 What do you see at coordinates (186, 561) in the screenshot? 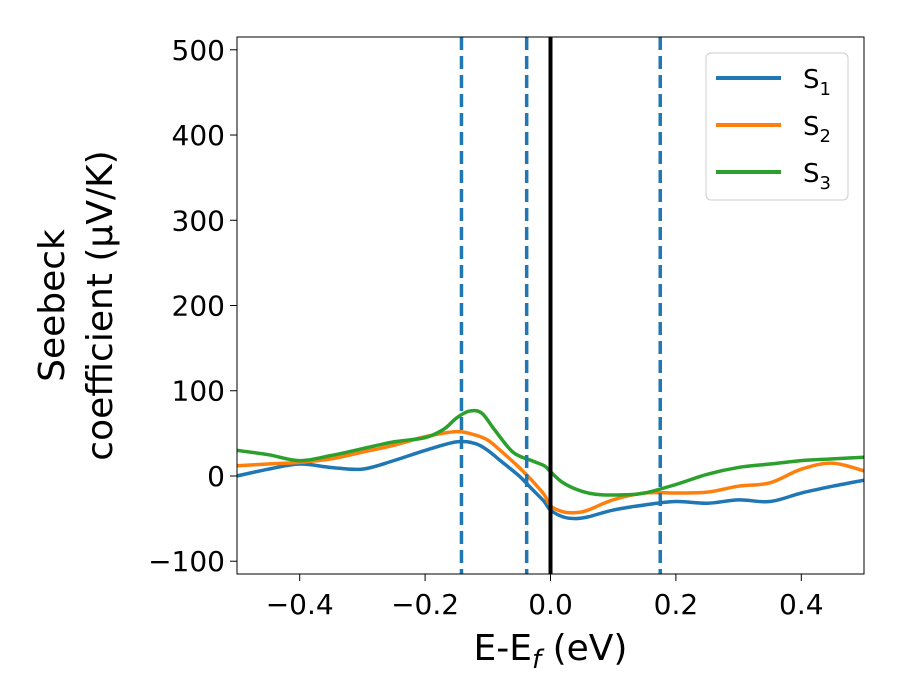
I see `y-tick-label: −100` at bounding box center [186, 561].